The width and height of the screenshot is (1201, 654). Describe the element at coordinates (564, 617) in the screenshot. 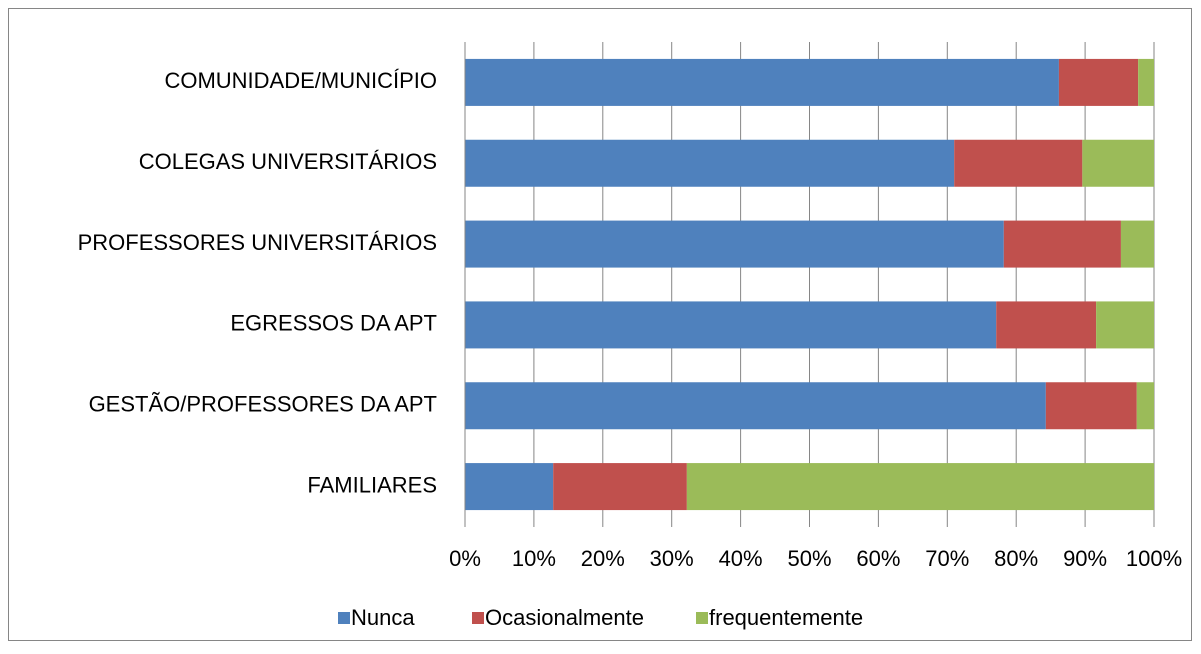

I see `legend-label: Ocasionalmente` at that location.